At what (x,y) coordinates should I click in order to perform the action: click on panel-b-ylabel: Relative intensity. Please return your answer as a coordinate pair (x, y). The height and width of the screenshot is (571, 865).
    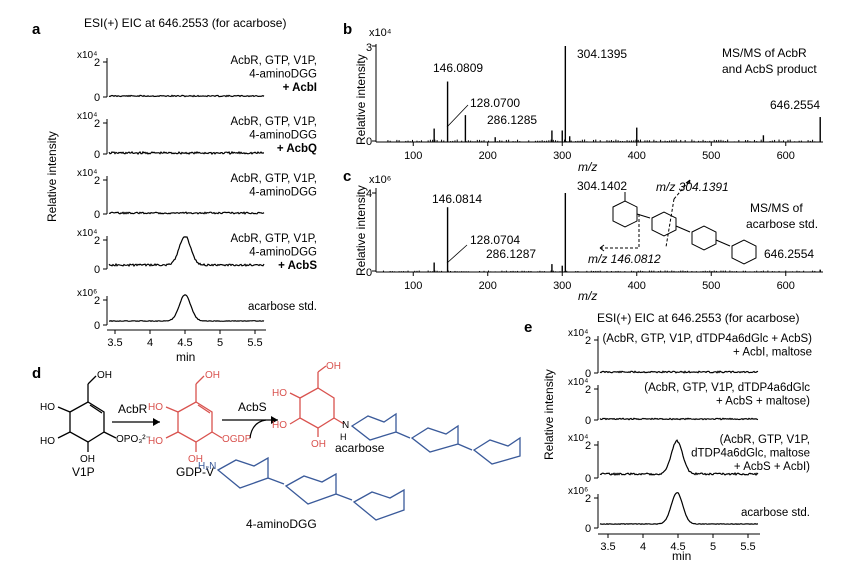
    Looking at the image, I should click on (361, 99).